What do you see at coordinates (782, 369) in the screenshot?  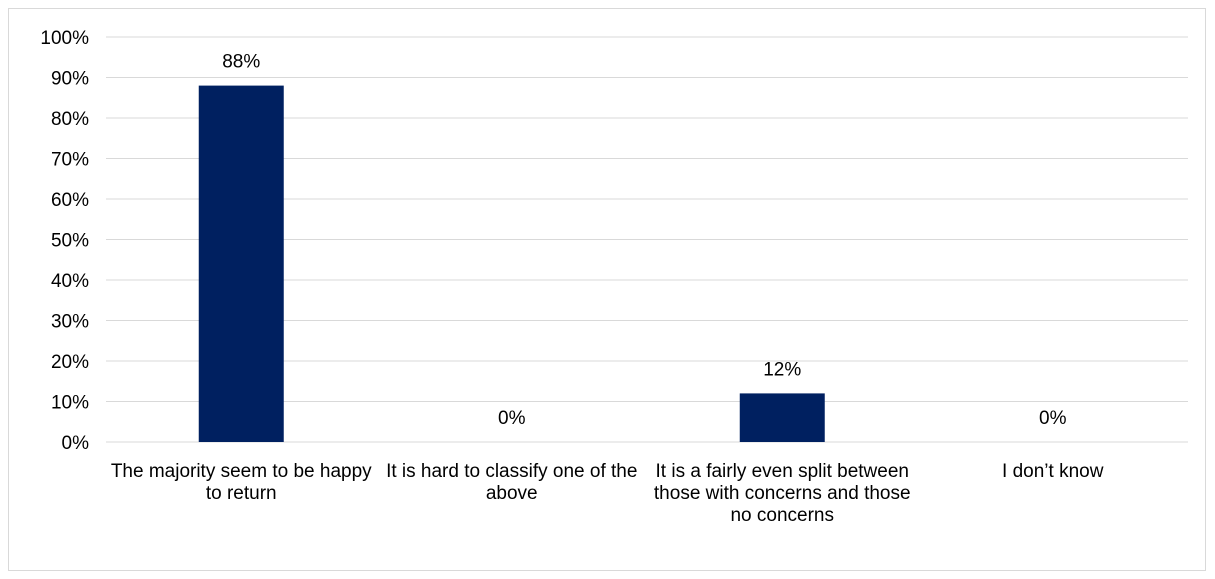 I see `data-label: 12%` at bounding box center [782, 369].